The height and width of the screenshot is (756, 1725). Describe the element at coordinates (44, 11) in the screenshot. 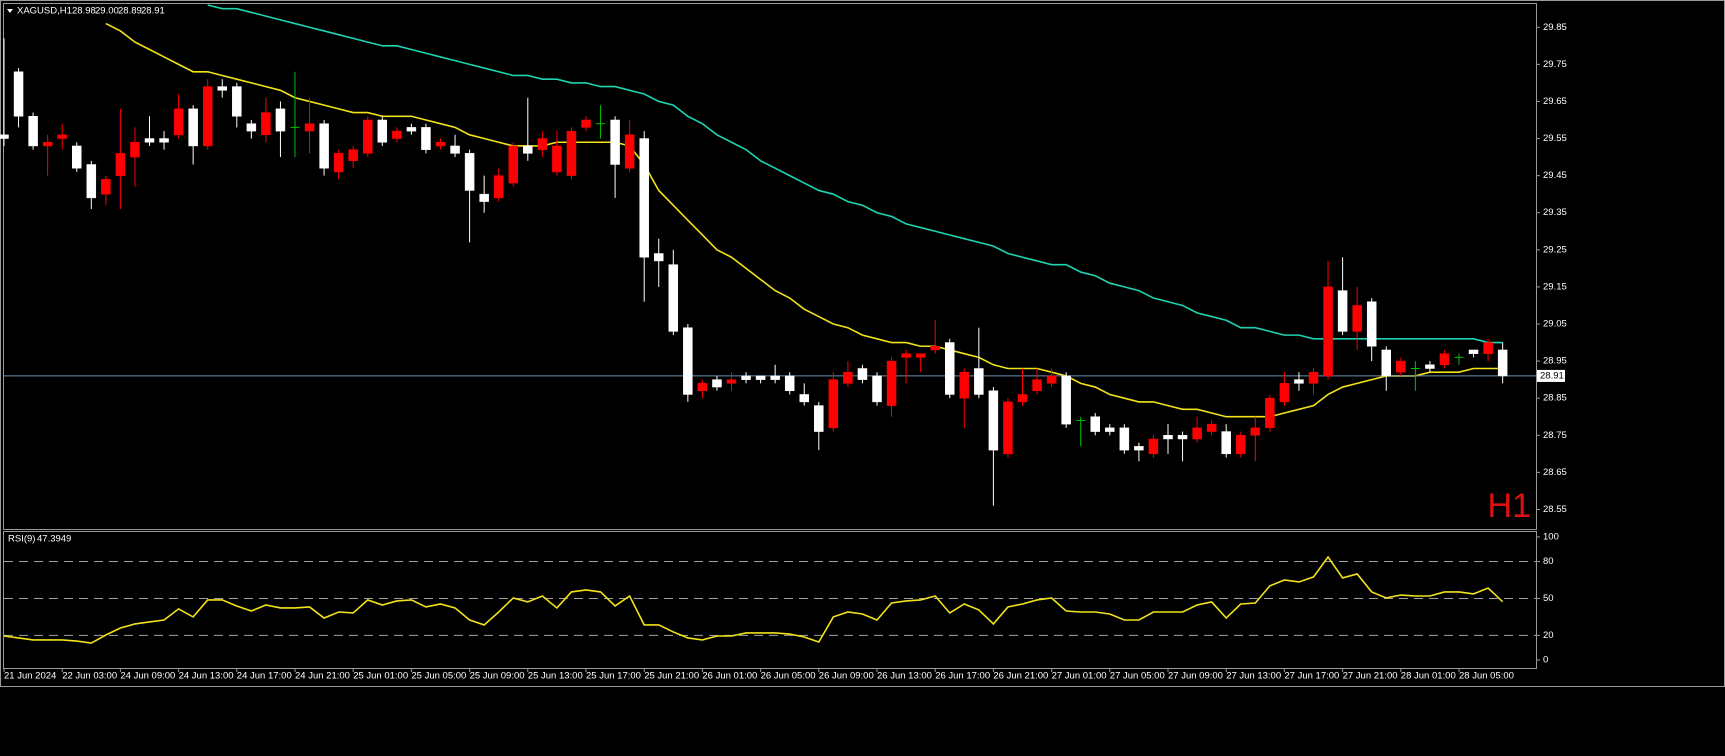

I see `symbol-title: XAGUSD,H1` at that location.